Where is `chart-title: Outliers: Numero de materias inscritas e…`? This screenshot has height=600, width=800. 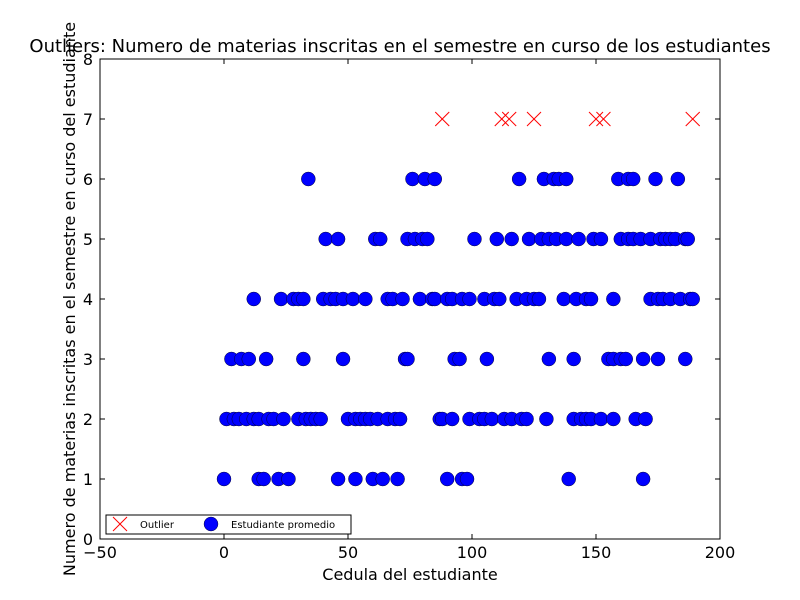
chart-title: Outliers: Numero de materias inscritas e… is located at coordinates (399, 46).